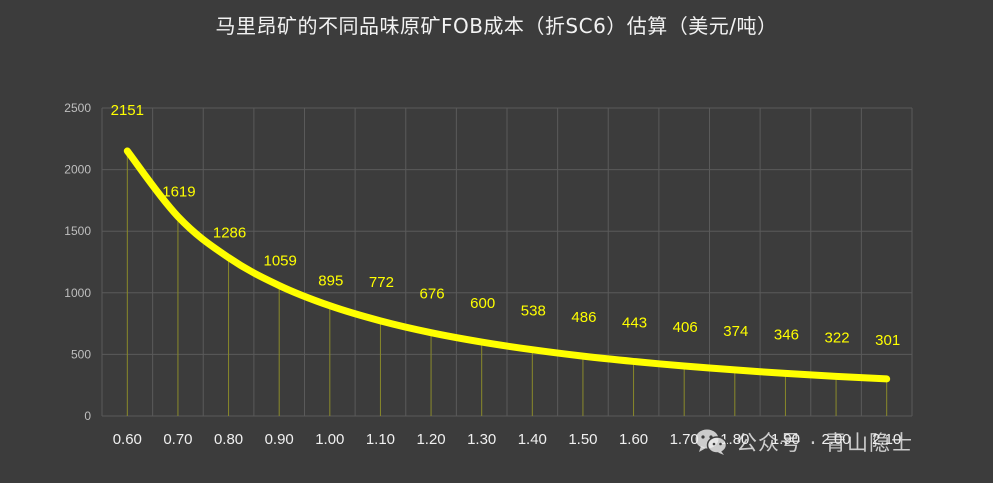 This screenshot has height=483, width=993. Describe the element at coordinates (279, 439) in the screenshot. I see `x-tick-label: 0.90` at that location.